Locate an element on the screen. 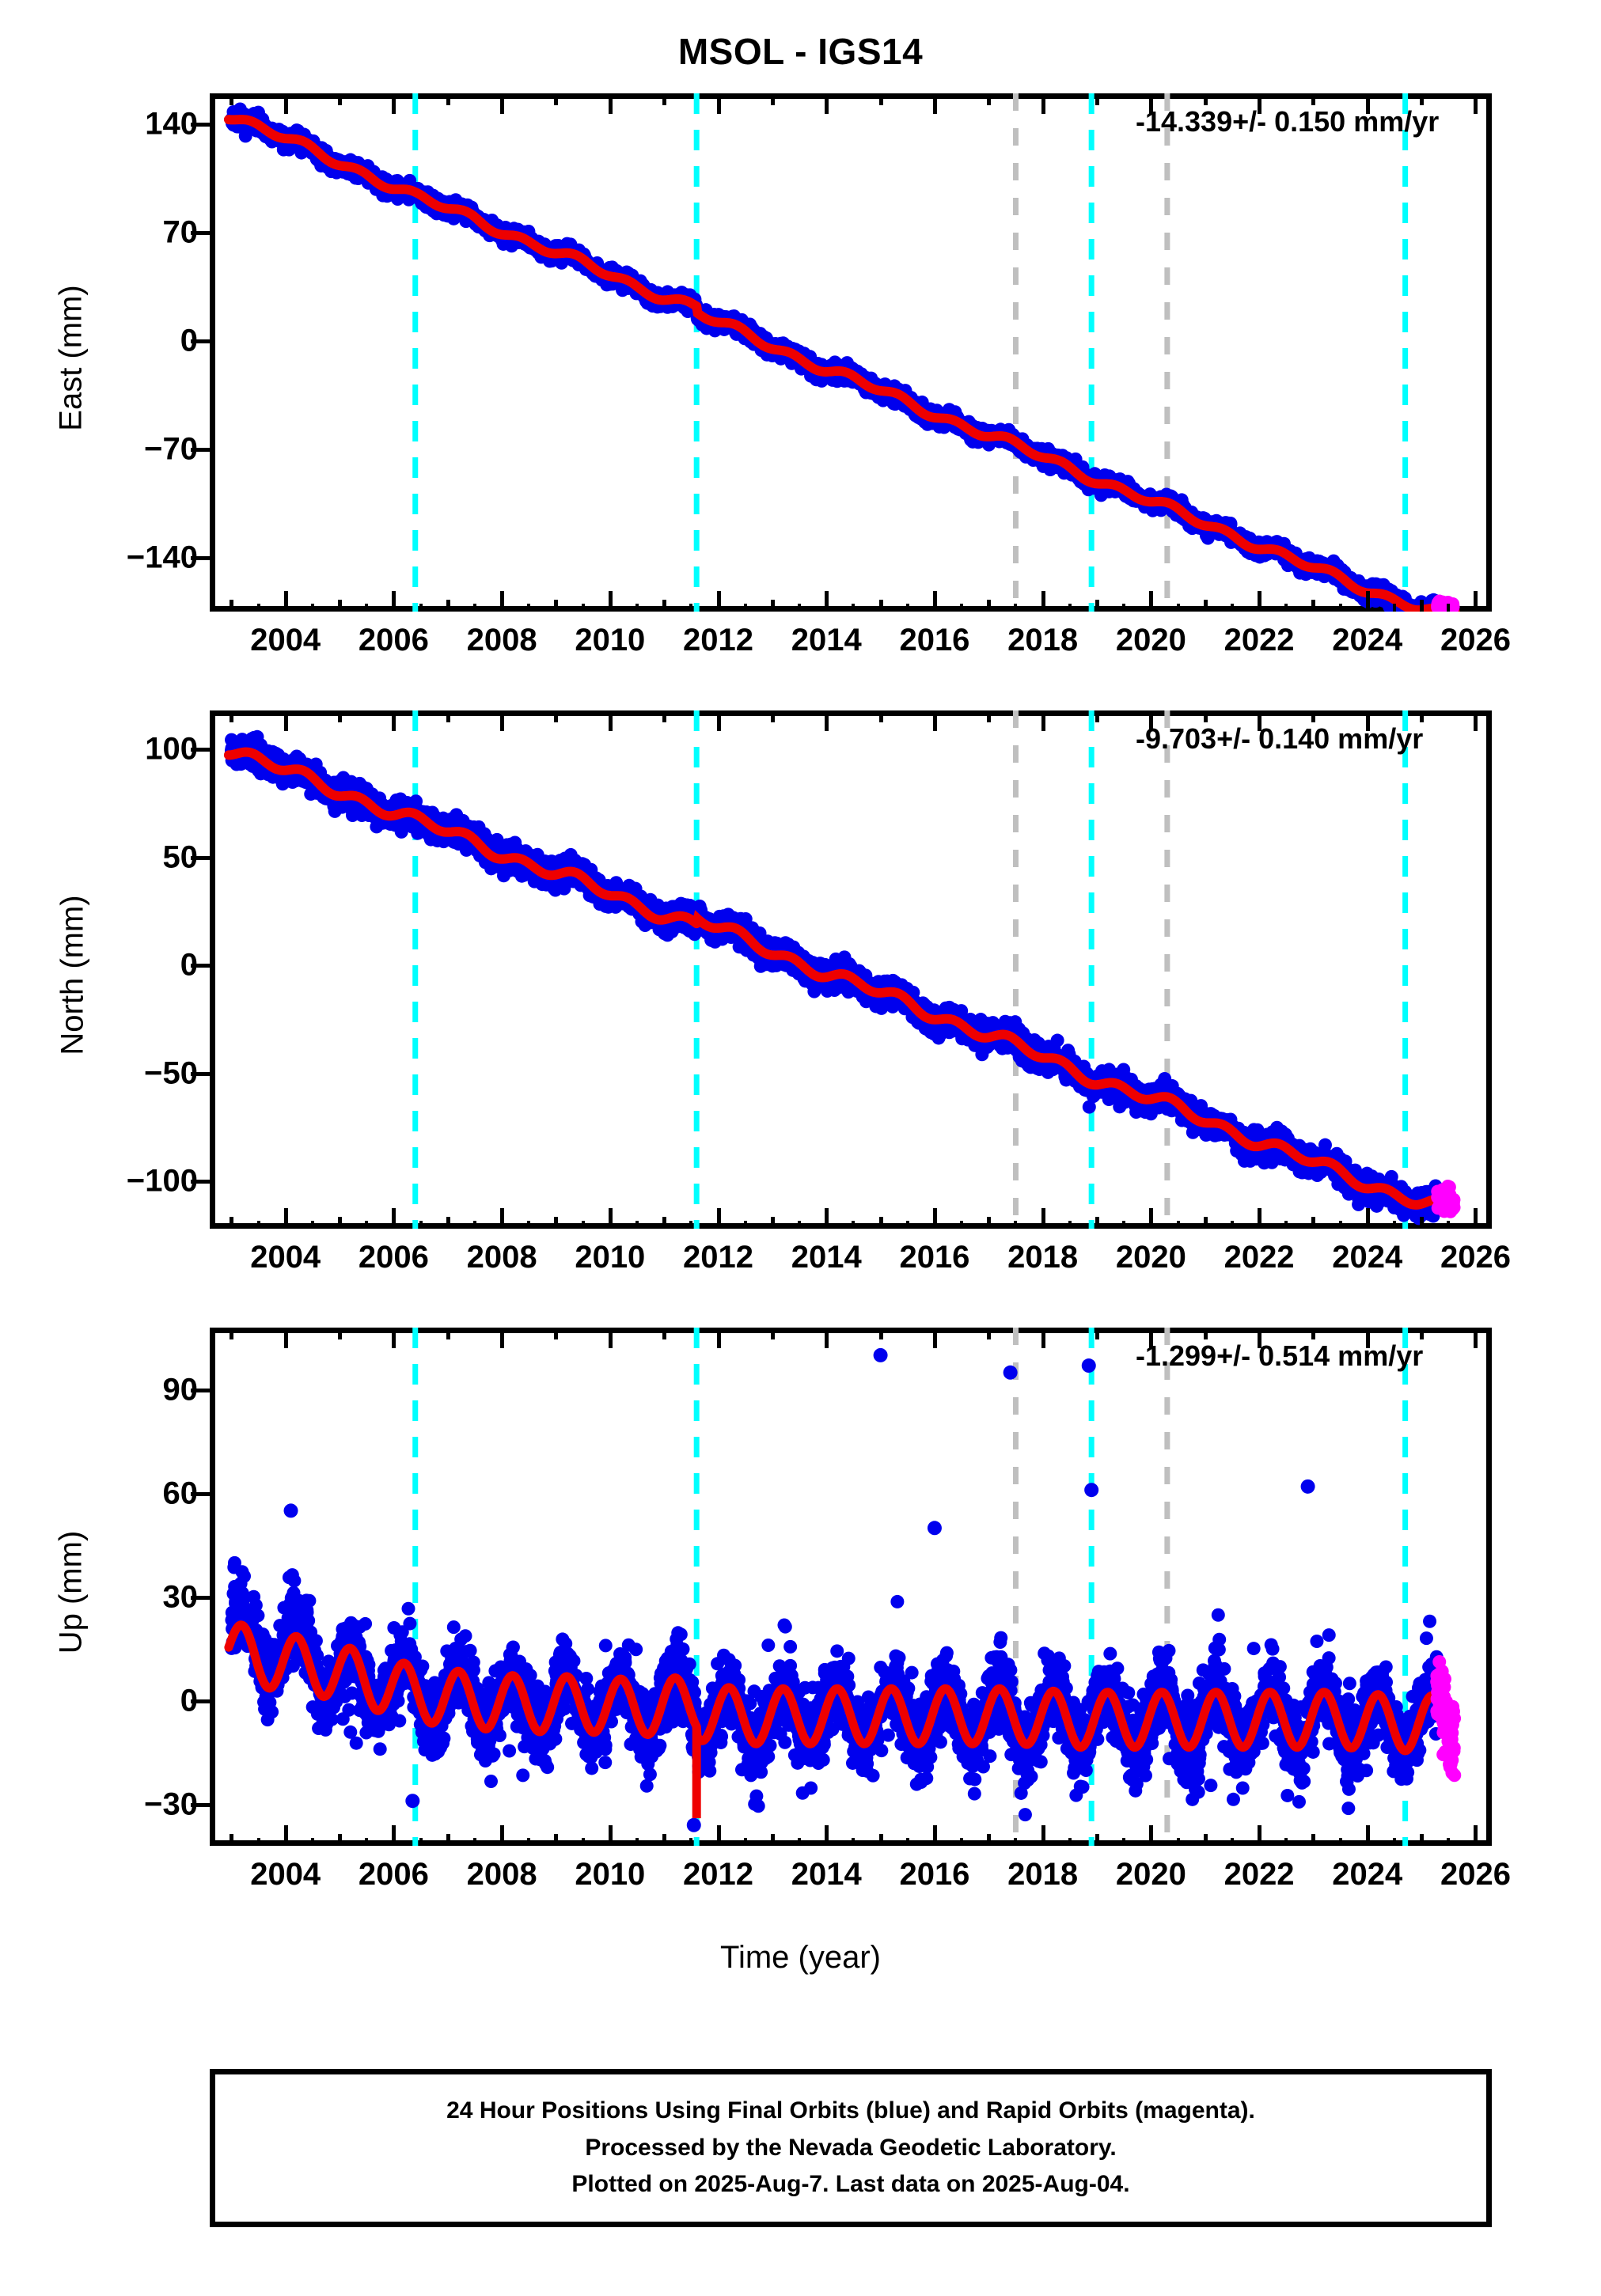 This screenshot has height=2296, width=1601. x-tick-label: 2016 is located at coordinates (934, 1257).